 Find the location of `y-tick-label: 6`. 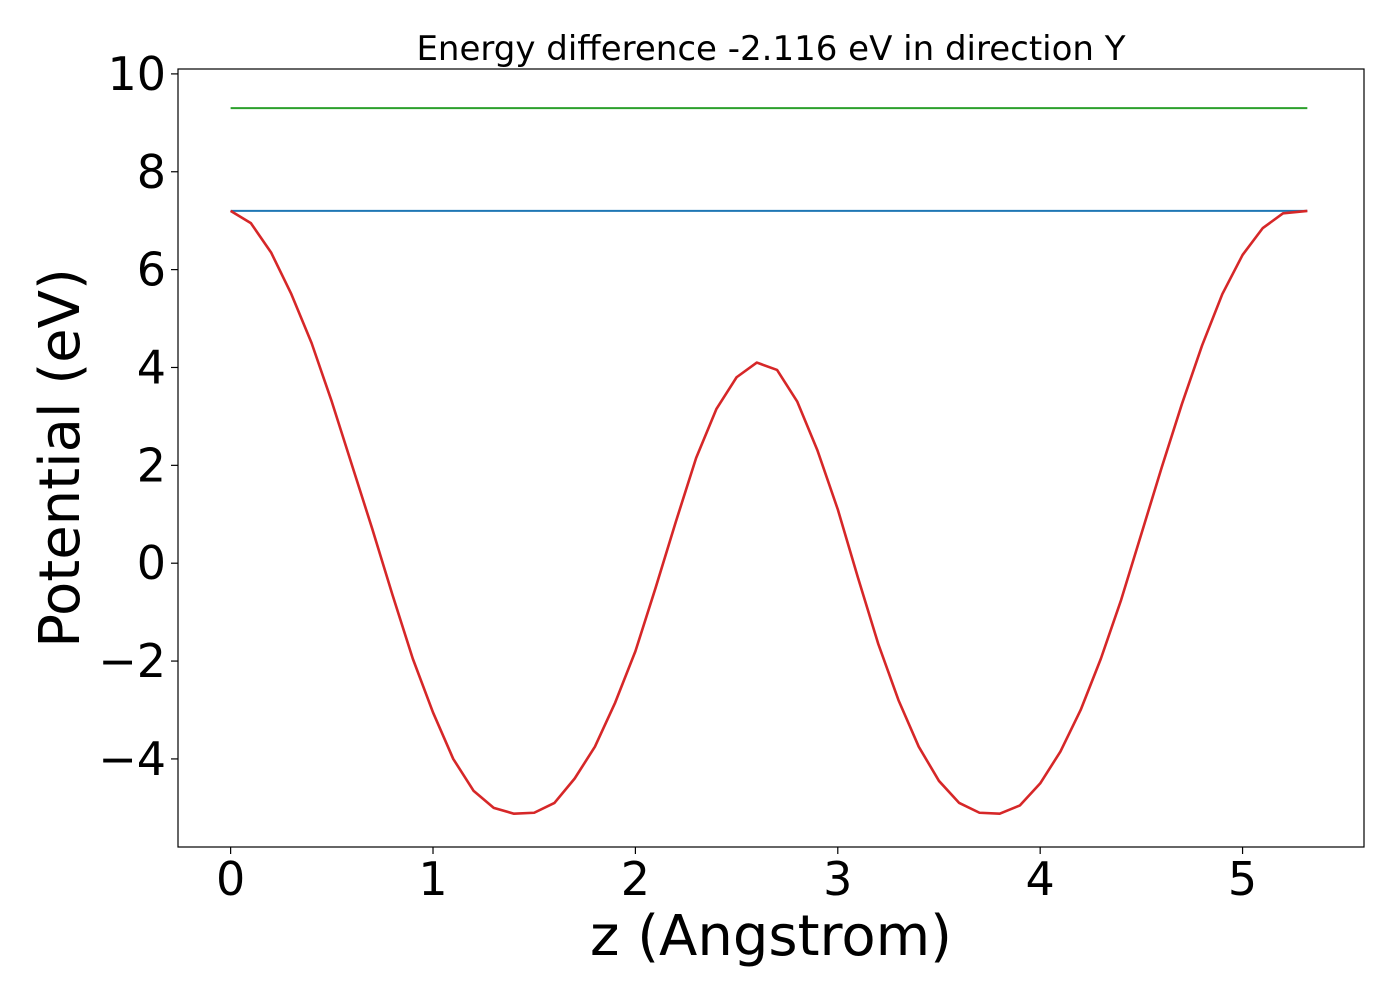

y-tick-label: 6 is located at coordinates (151, 270).